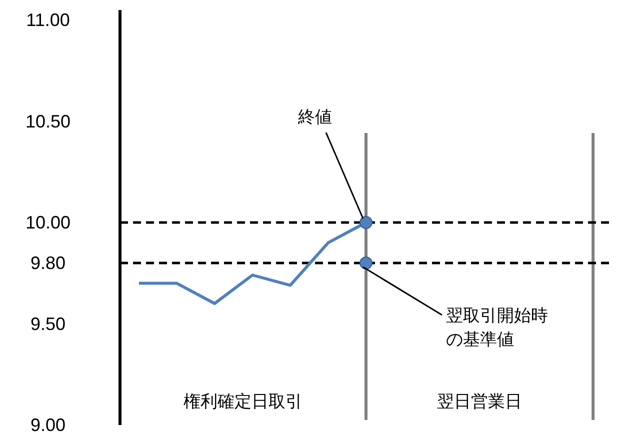  Describe the element at coordinates (48, 20) in the screenshot. I see `y-tick-label: 11.00` at that location.